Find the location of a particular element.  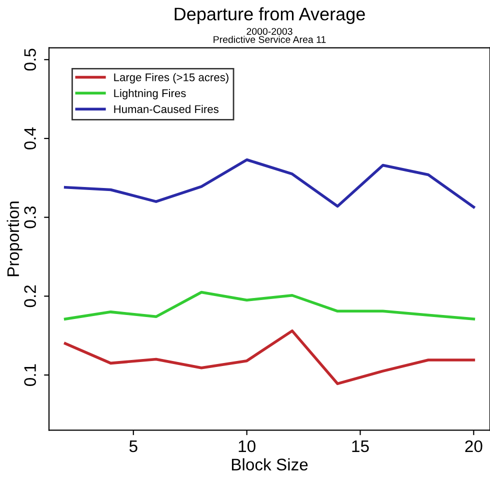

y-tick-label: 0.2 is located at coordinates (30, 296).